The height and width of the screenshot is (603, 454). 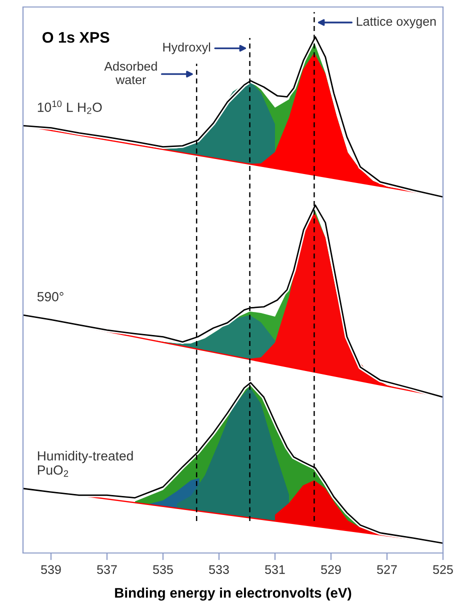 I want to click on x-axis-title: Binding energy in electronvolts (eV), so click(x=233, y=594).